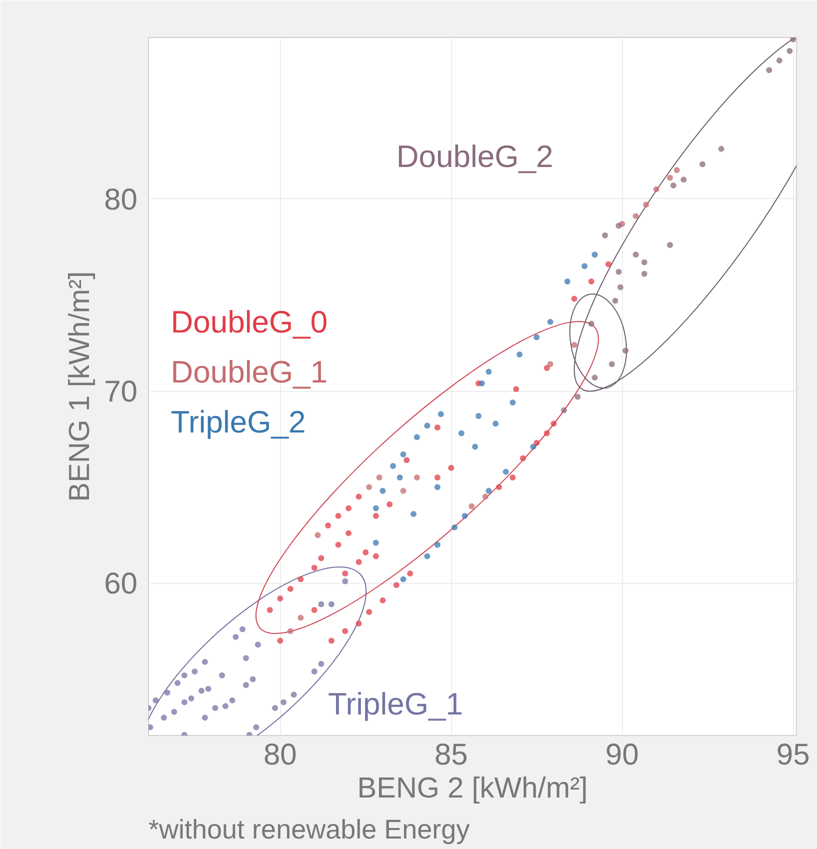 This screenshot has height=849, width=817. Describe the element at coordinates (80, 386) in the screenshot. I see `y-axis-title: BENG 1 [kWh/m²]` at that location.